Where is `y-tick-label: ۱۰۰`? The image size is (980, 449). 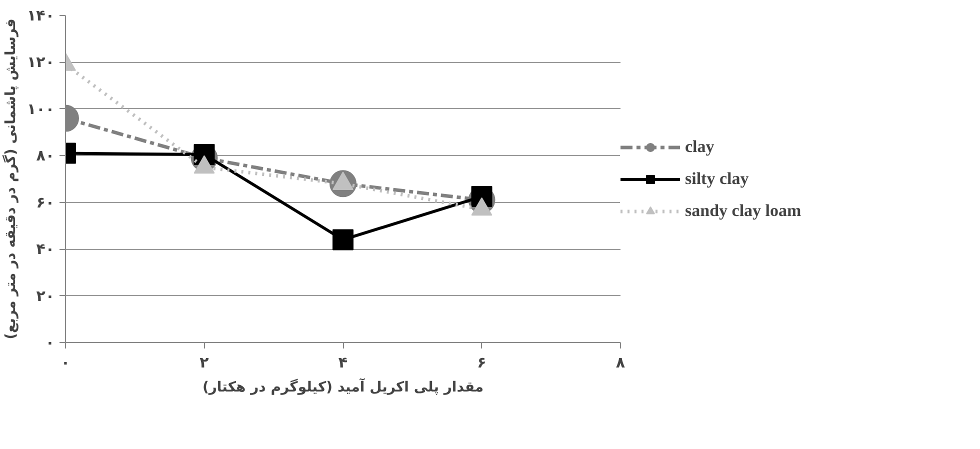 y-tick-label: ۱۰۰ is located at coordinates (41, 109).